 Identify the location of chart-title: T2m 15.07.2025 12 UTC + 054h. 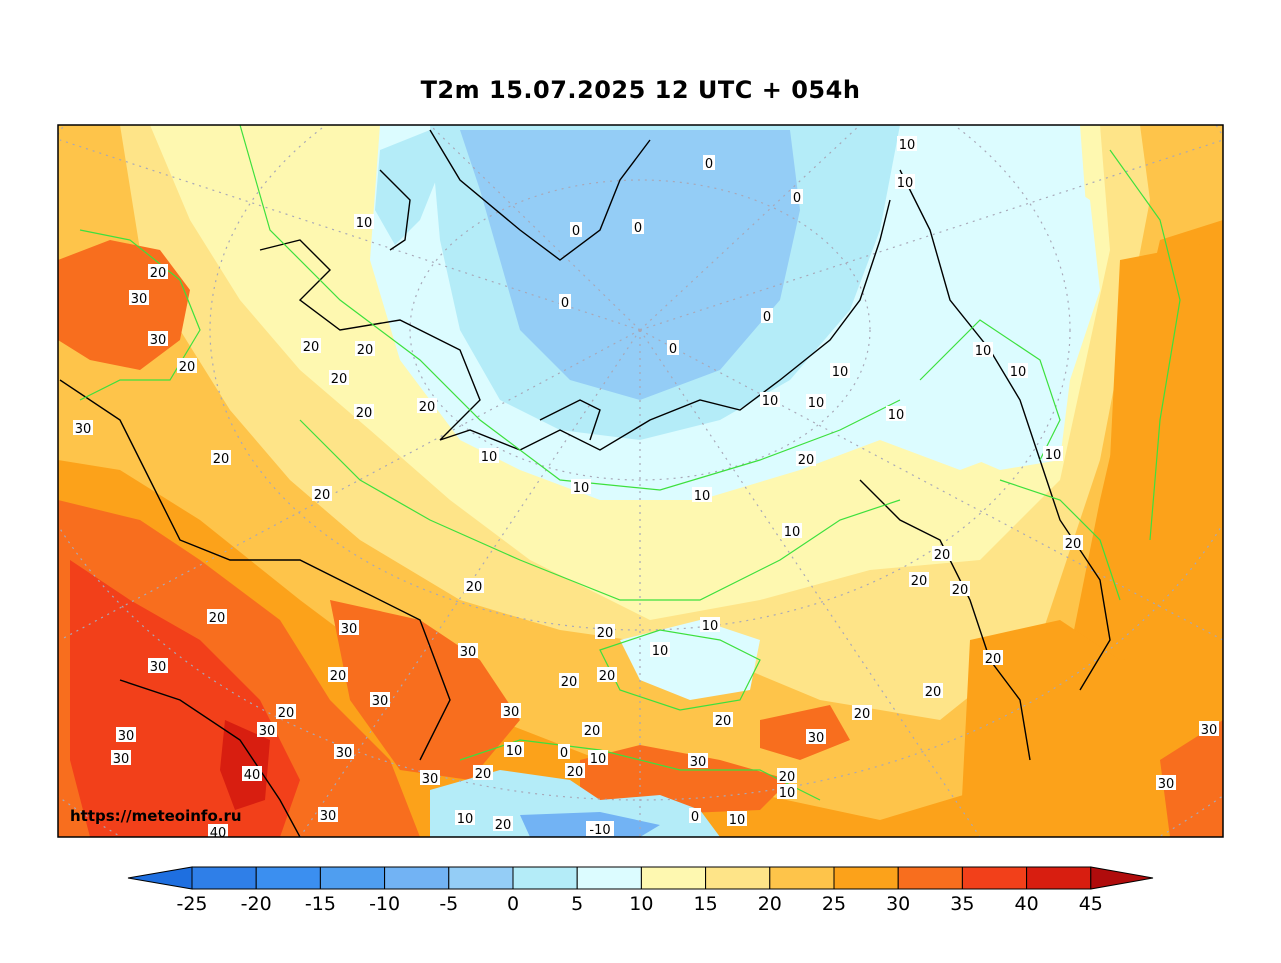
(640, 90).